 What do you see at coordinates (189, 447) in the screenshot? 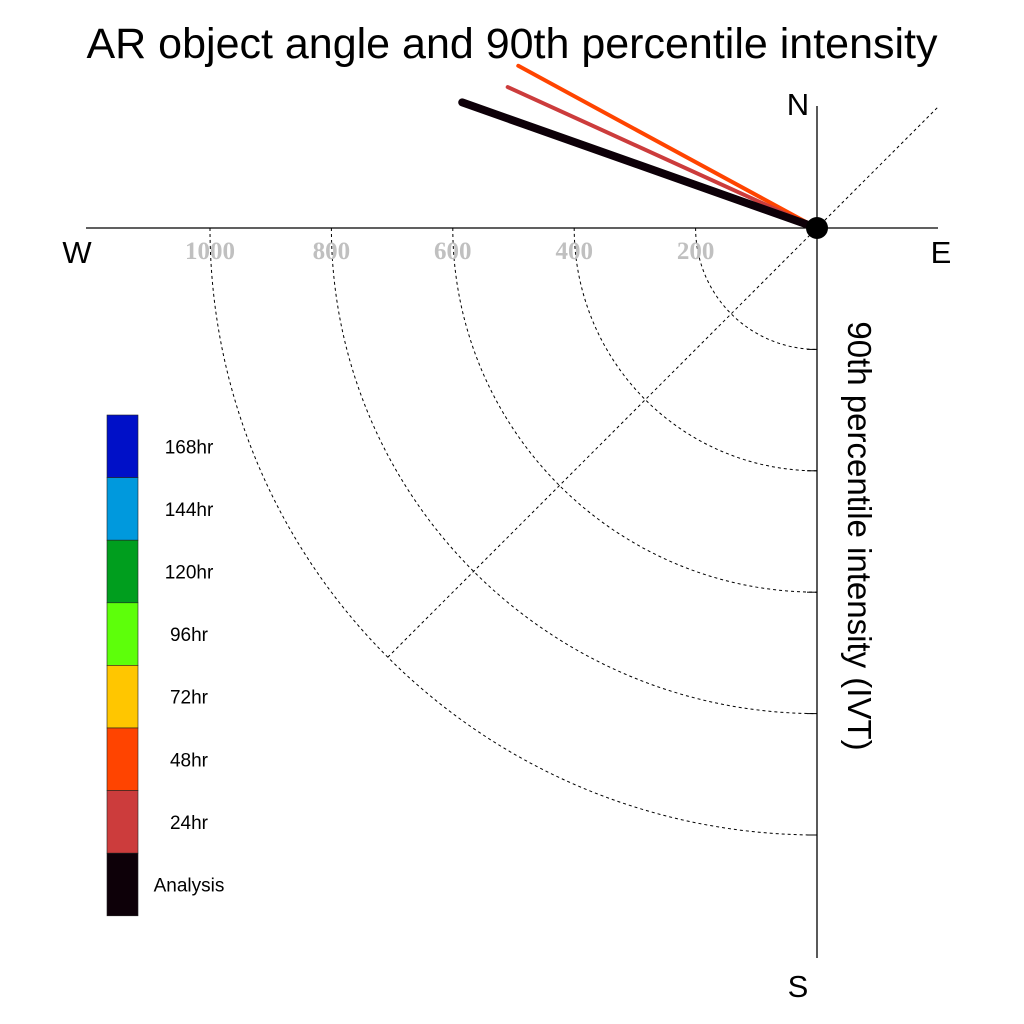
I see `legend-label: 168hr` at bounding box center [189, 447].